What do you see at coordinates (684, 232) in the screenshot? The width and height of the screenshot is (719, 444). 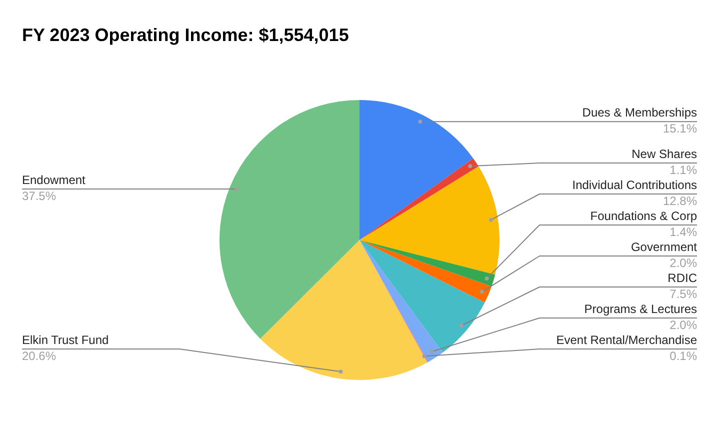 I see `data-label: 1.4%` at bounding box center [684, 232].